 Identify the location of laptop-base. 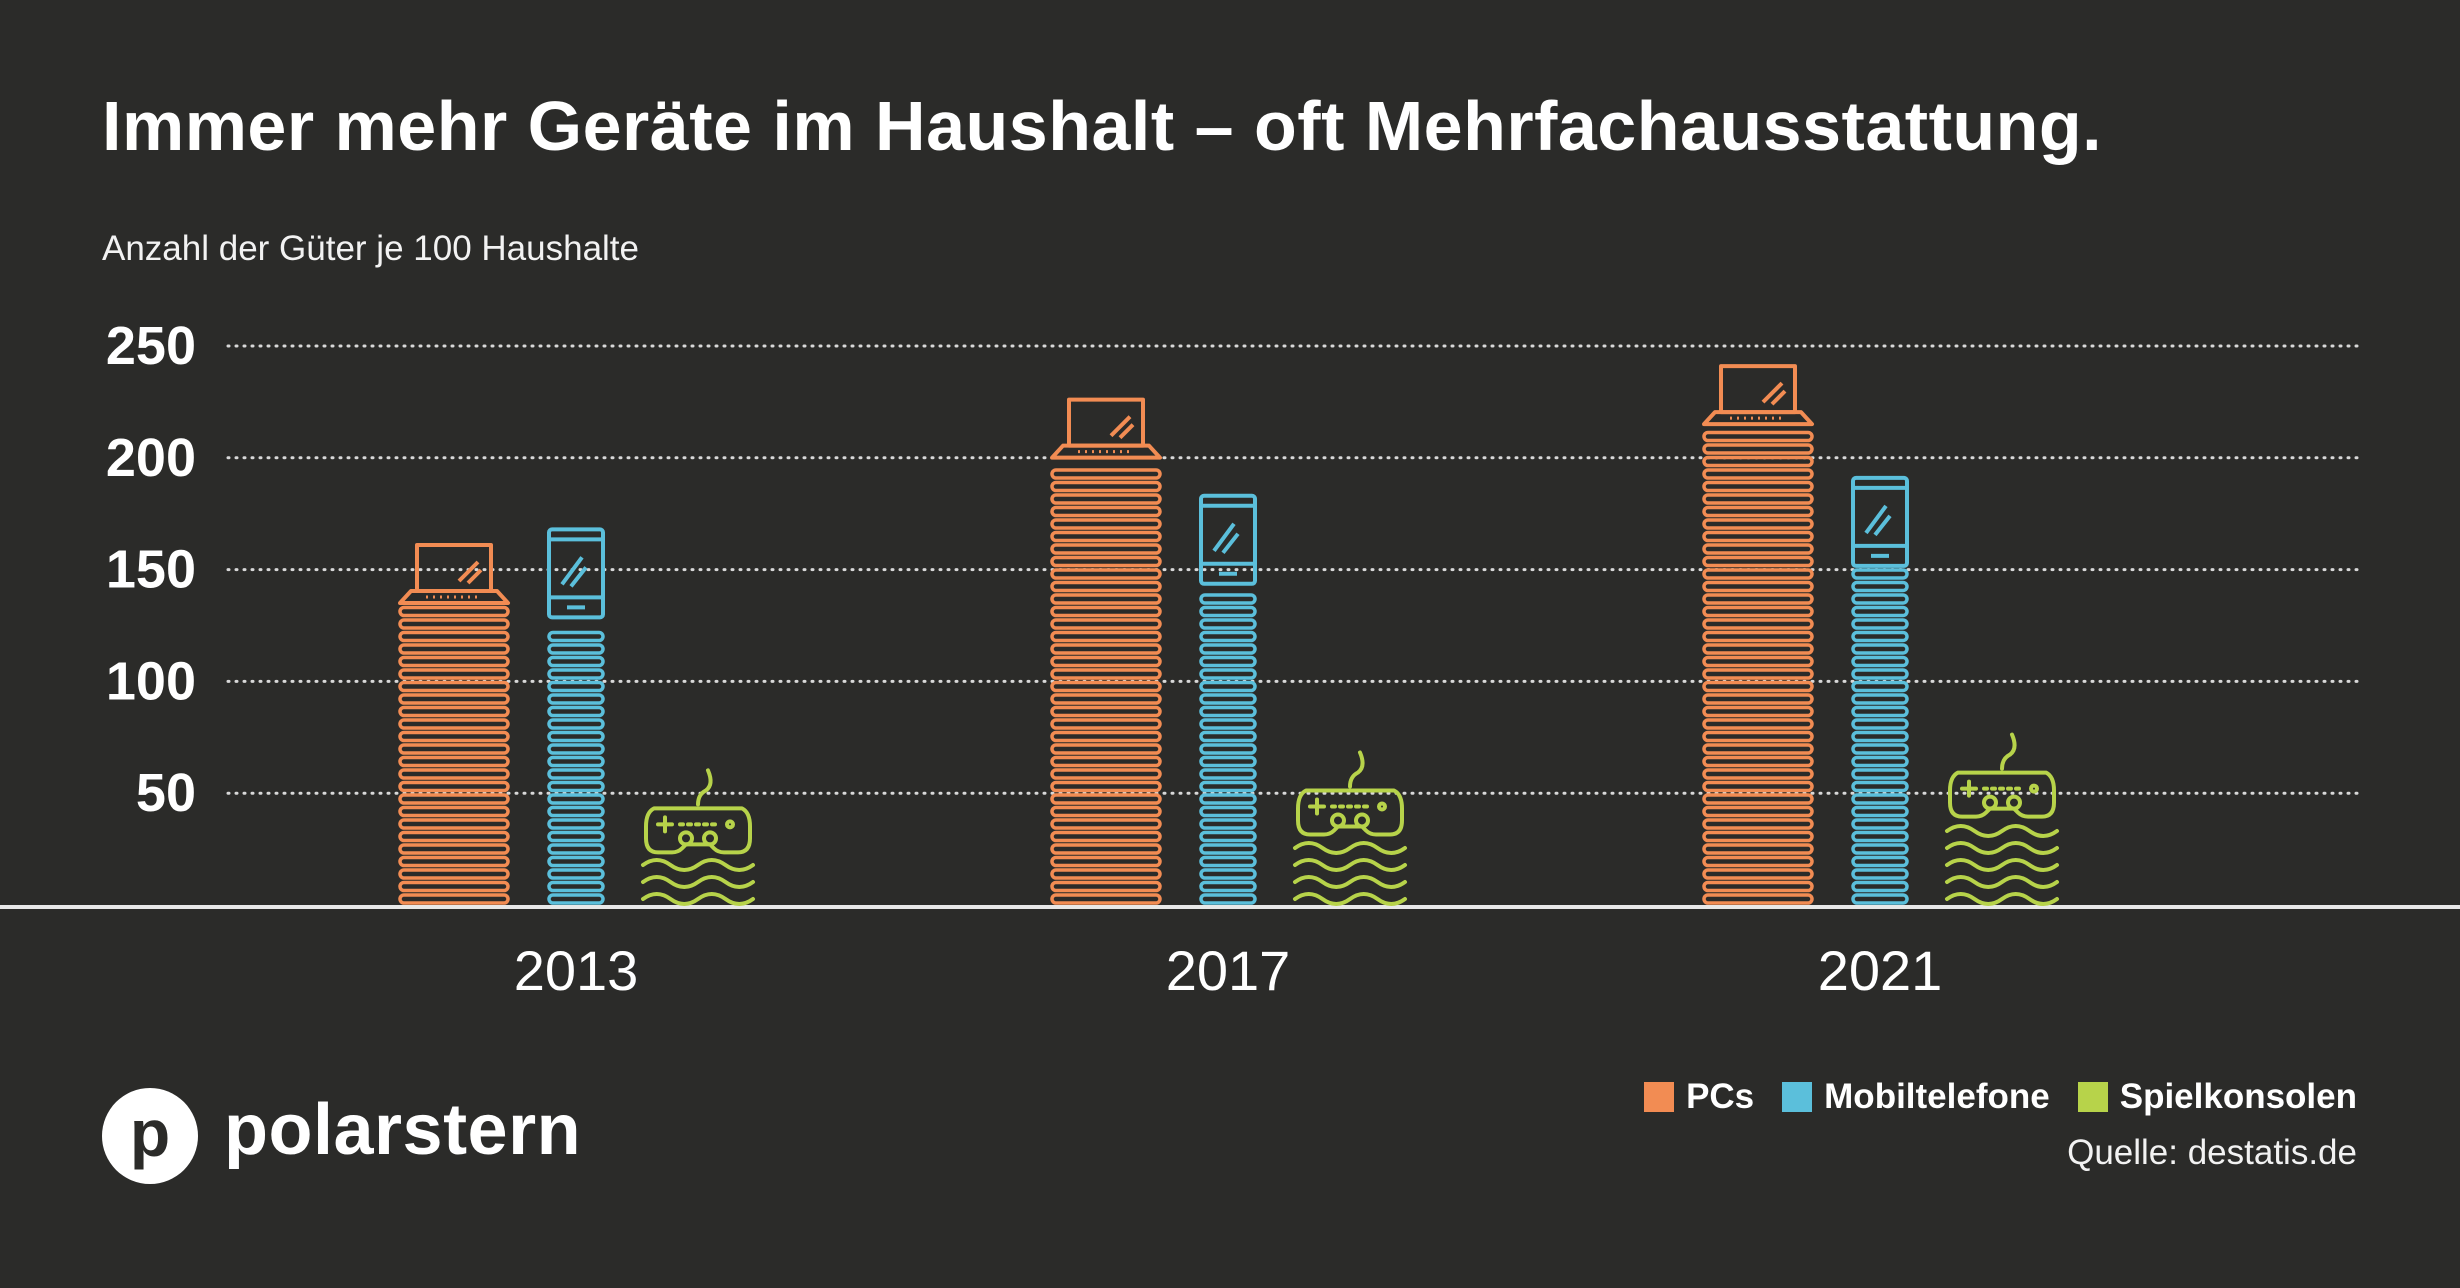
(454, 597).